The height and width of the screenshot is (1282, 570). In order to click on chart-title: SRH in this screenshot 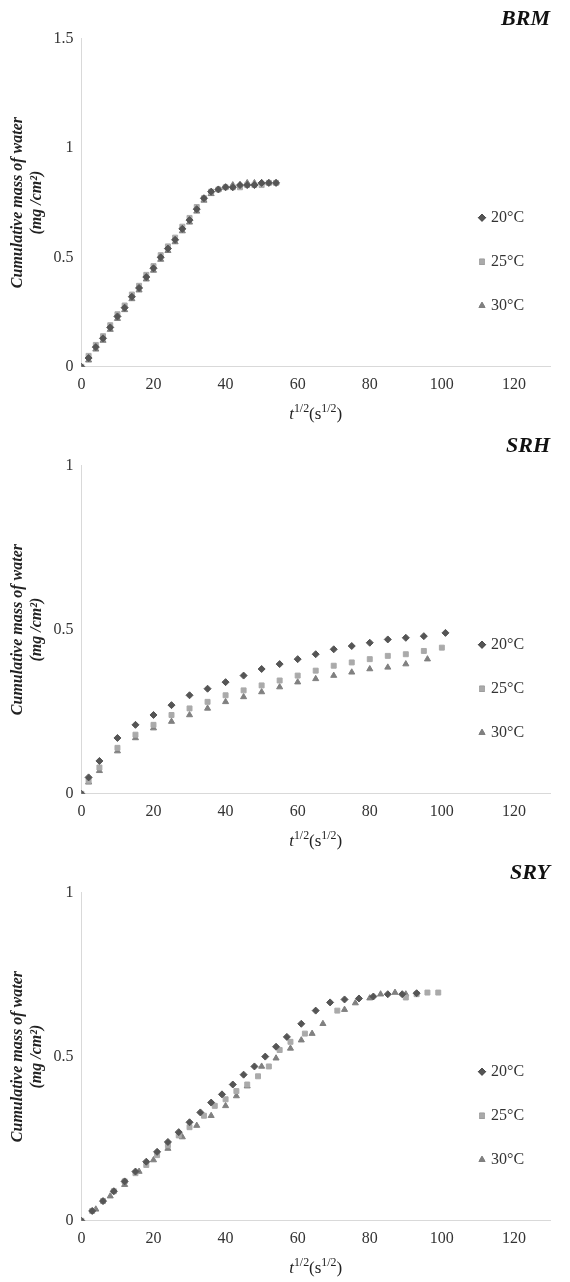, I will do `click(528, 444)`.